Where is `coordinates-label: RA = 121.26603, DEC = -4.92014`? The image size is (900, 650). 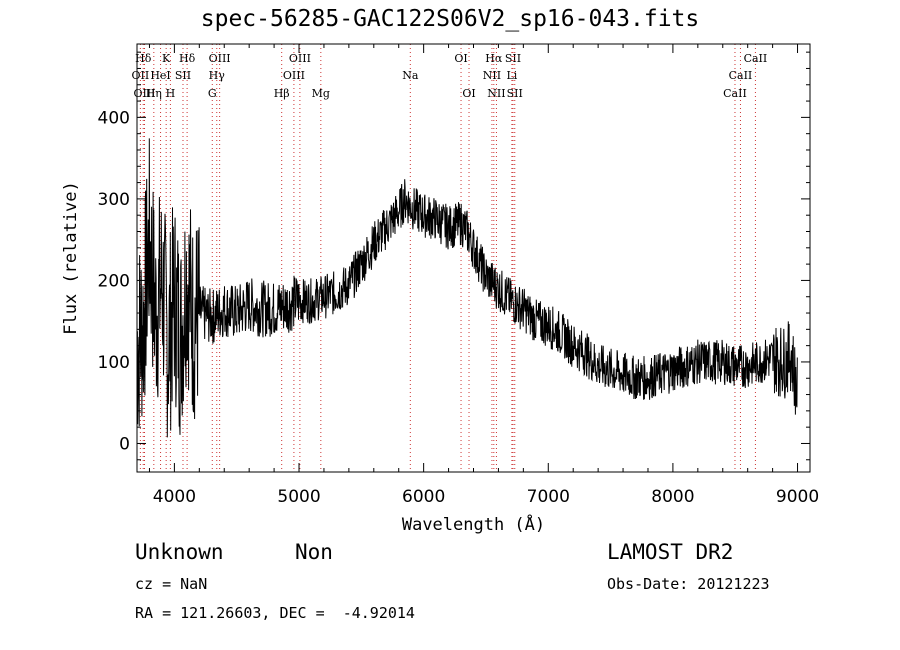
coordinates-label: RA = 121.26603, DEC = -4.92014 is located at coordinates (275, 613).